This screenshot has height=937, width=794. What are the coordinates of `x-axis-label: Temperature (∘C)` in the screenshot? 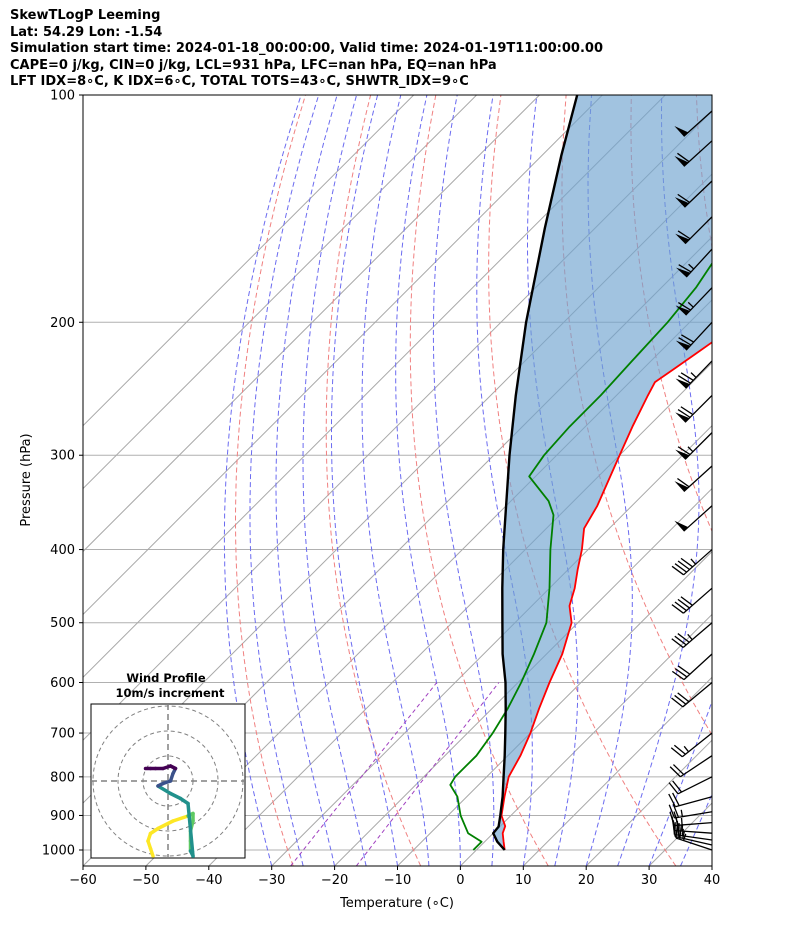 It's located at (396, 903).